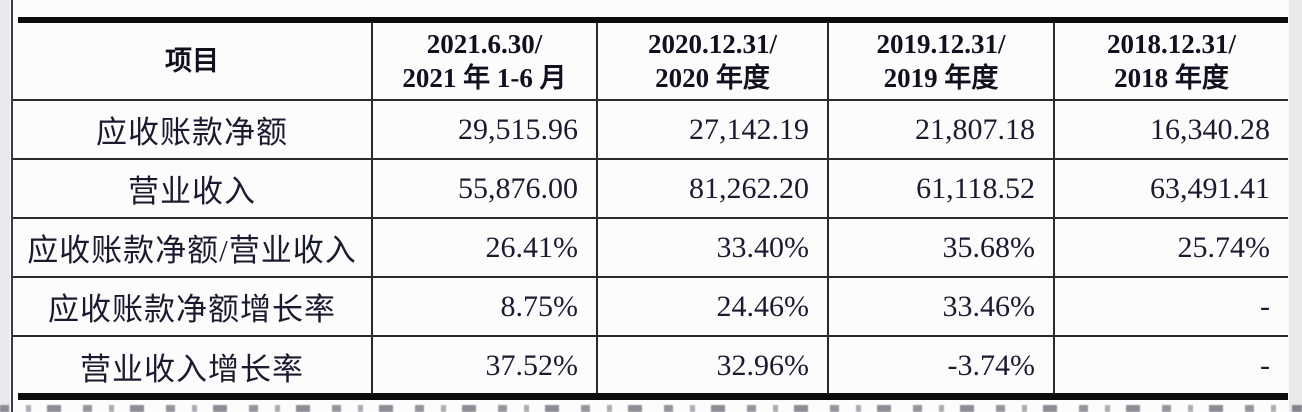 The image size is (1302, 412). Describe the element at coordinates (193, 247) in the screenshot. I see `row-label: 应收账款净额/营业收入` at that location.